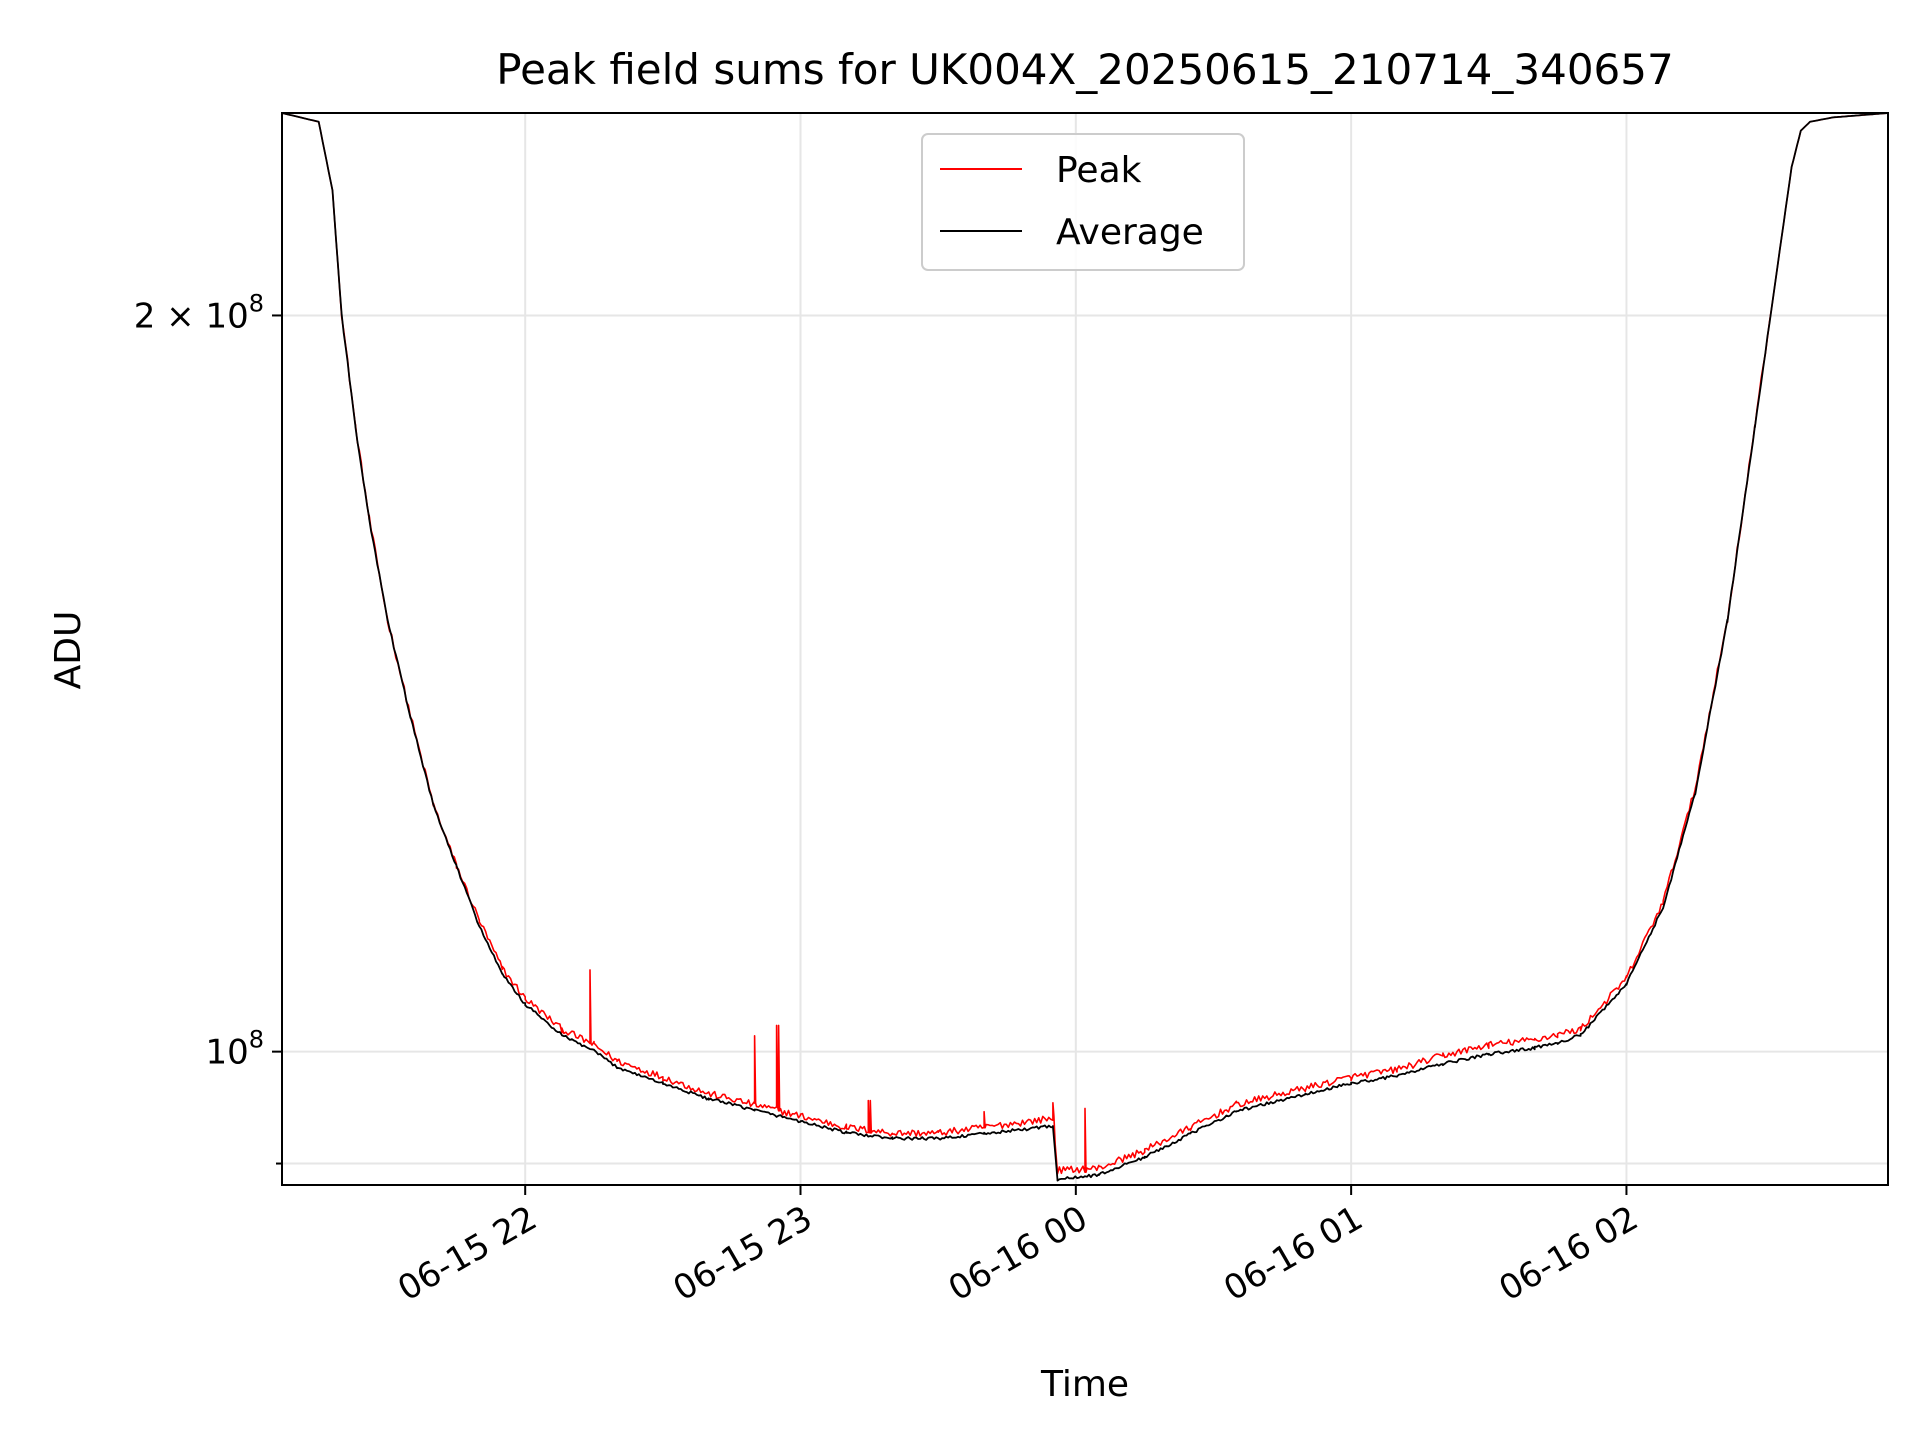 The image size is (1920, 1440). I want to click on x-tick-label: 06-16 02, so click(1569, 1253).